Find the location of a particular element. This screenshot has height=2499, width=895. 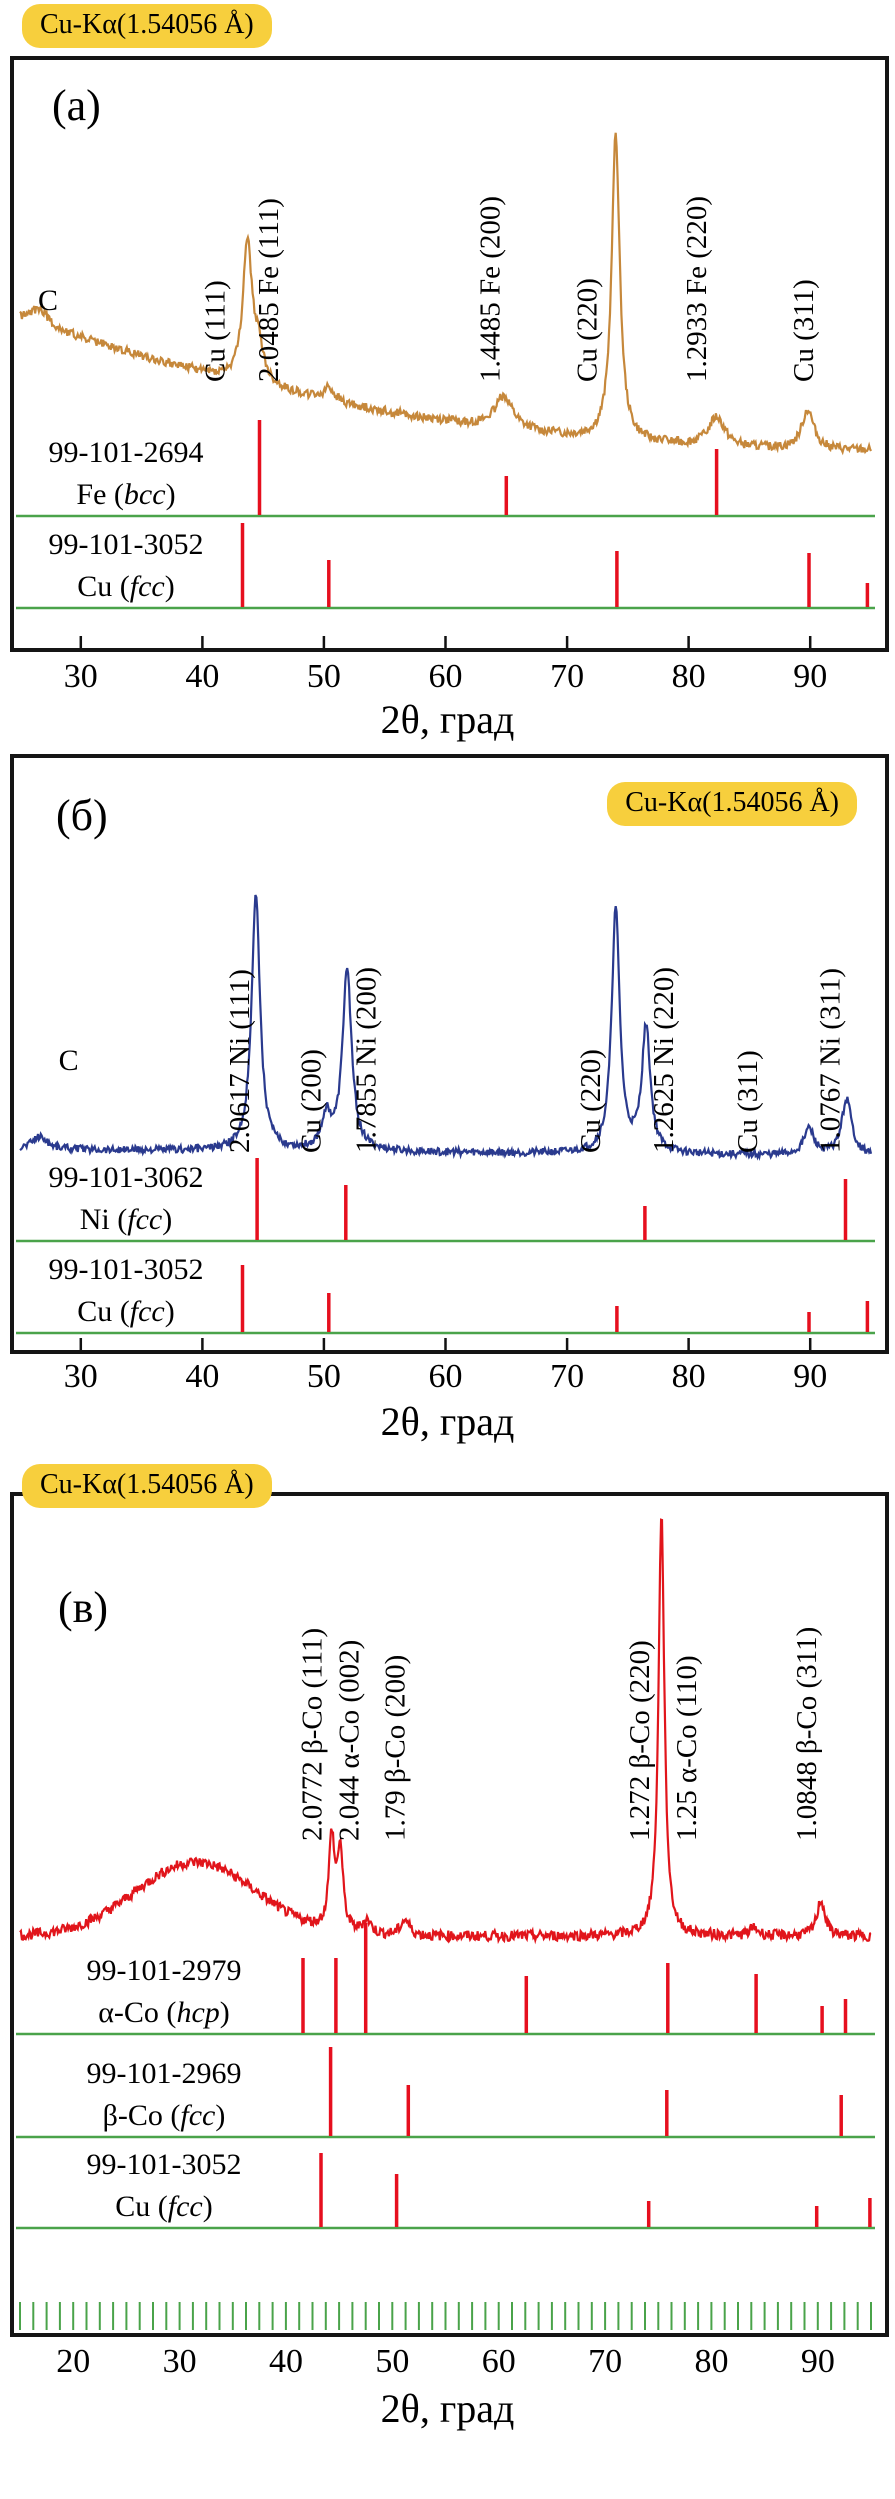

x-tick-labels-b: 30 40 50 60 70 80 90 is located at coordinates (447, 1380).